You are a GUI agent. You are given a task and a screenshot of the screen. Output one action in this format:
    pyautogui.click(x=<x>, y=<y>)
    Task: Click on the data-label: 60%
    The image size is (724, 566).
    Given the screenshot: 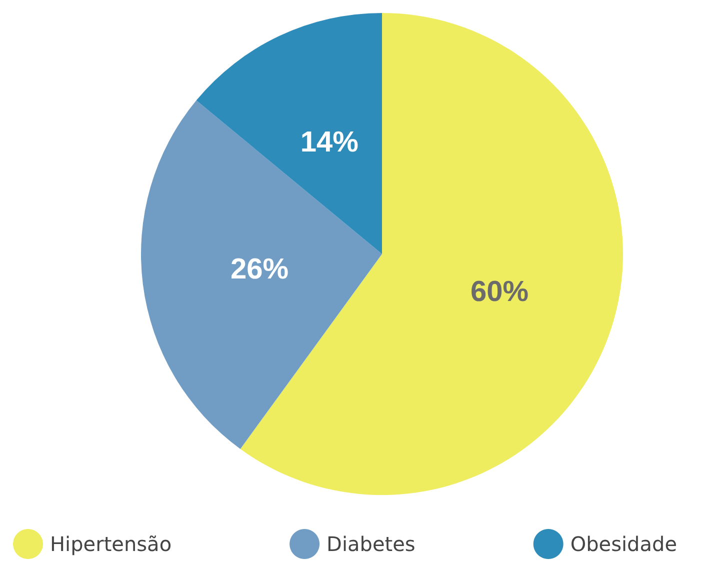 What is the action you would take?
    pyautogui.click(x=499, y=292)
    